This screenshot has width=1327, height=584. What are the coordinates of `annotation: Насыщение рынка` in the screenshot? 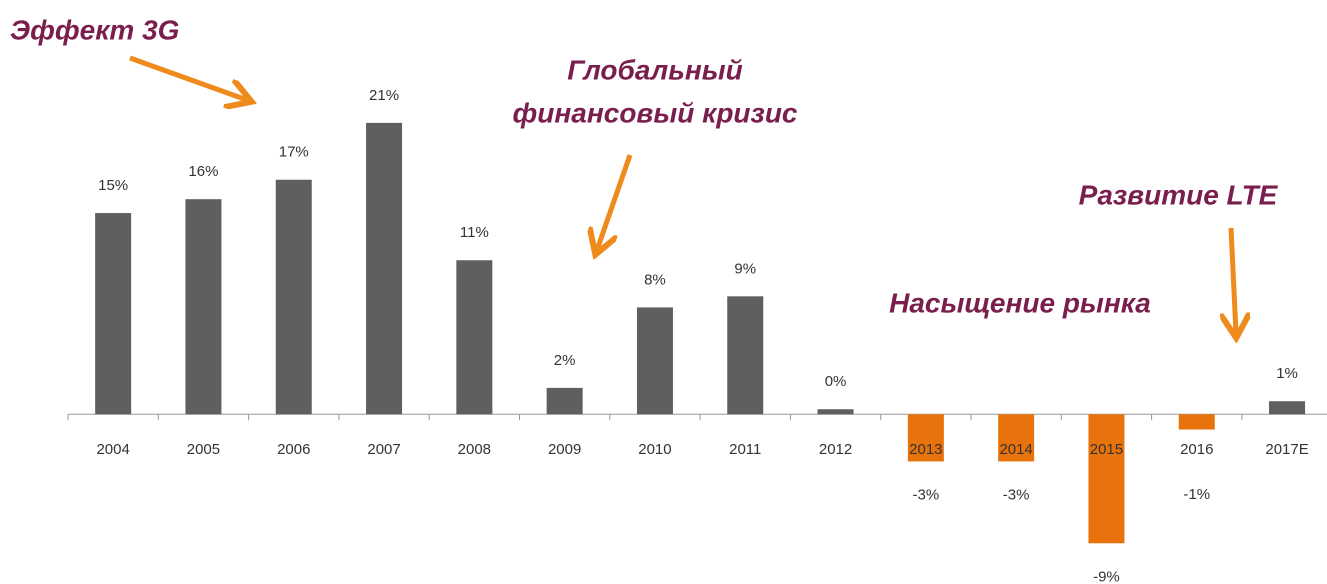 It's located at (1020, 302).